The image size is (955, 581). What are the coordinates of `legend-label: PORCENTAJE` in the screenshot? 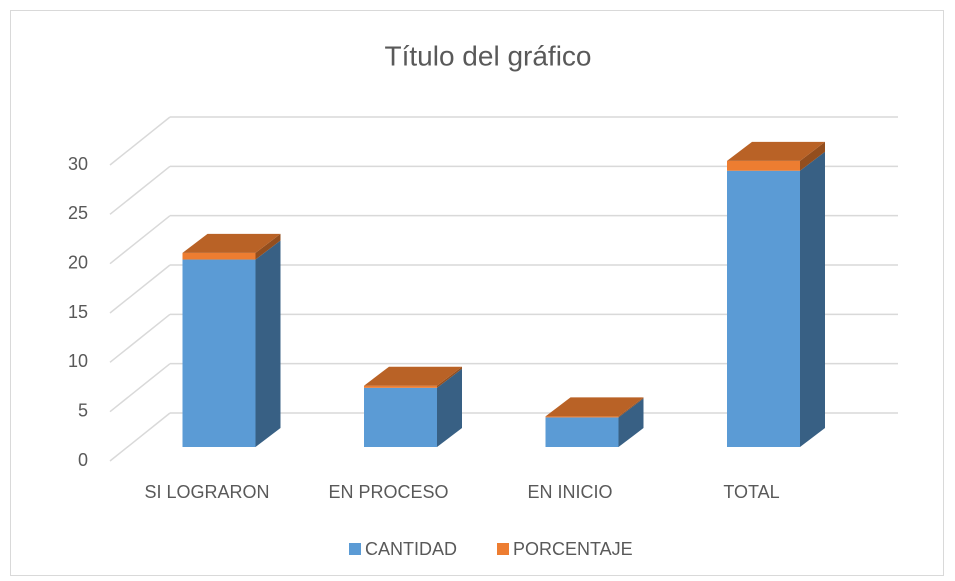 It's located at (573, 549).